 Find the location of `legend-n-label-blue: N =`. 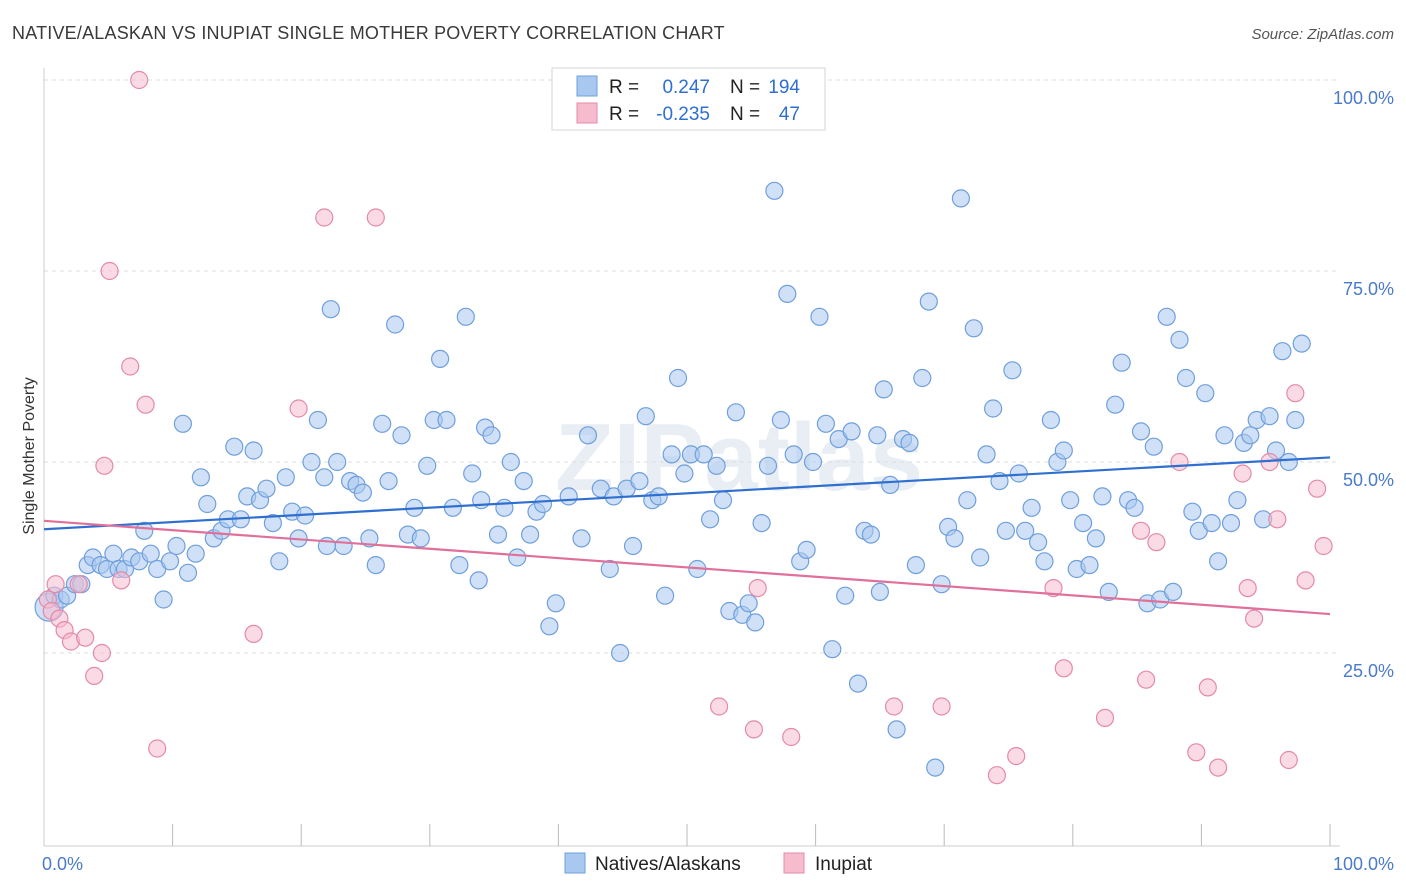

legend-n-label-blue: N = is located at coordinates (745, 87).